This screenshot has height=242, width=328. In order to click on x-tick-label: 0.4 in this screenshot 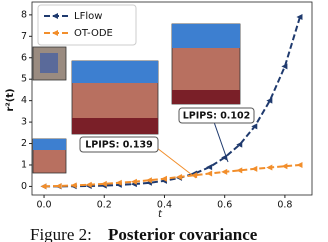, I will do `click(164, 205)`.